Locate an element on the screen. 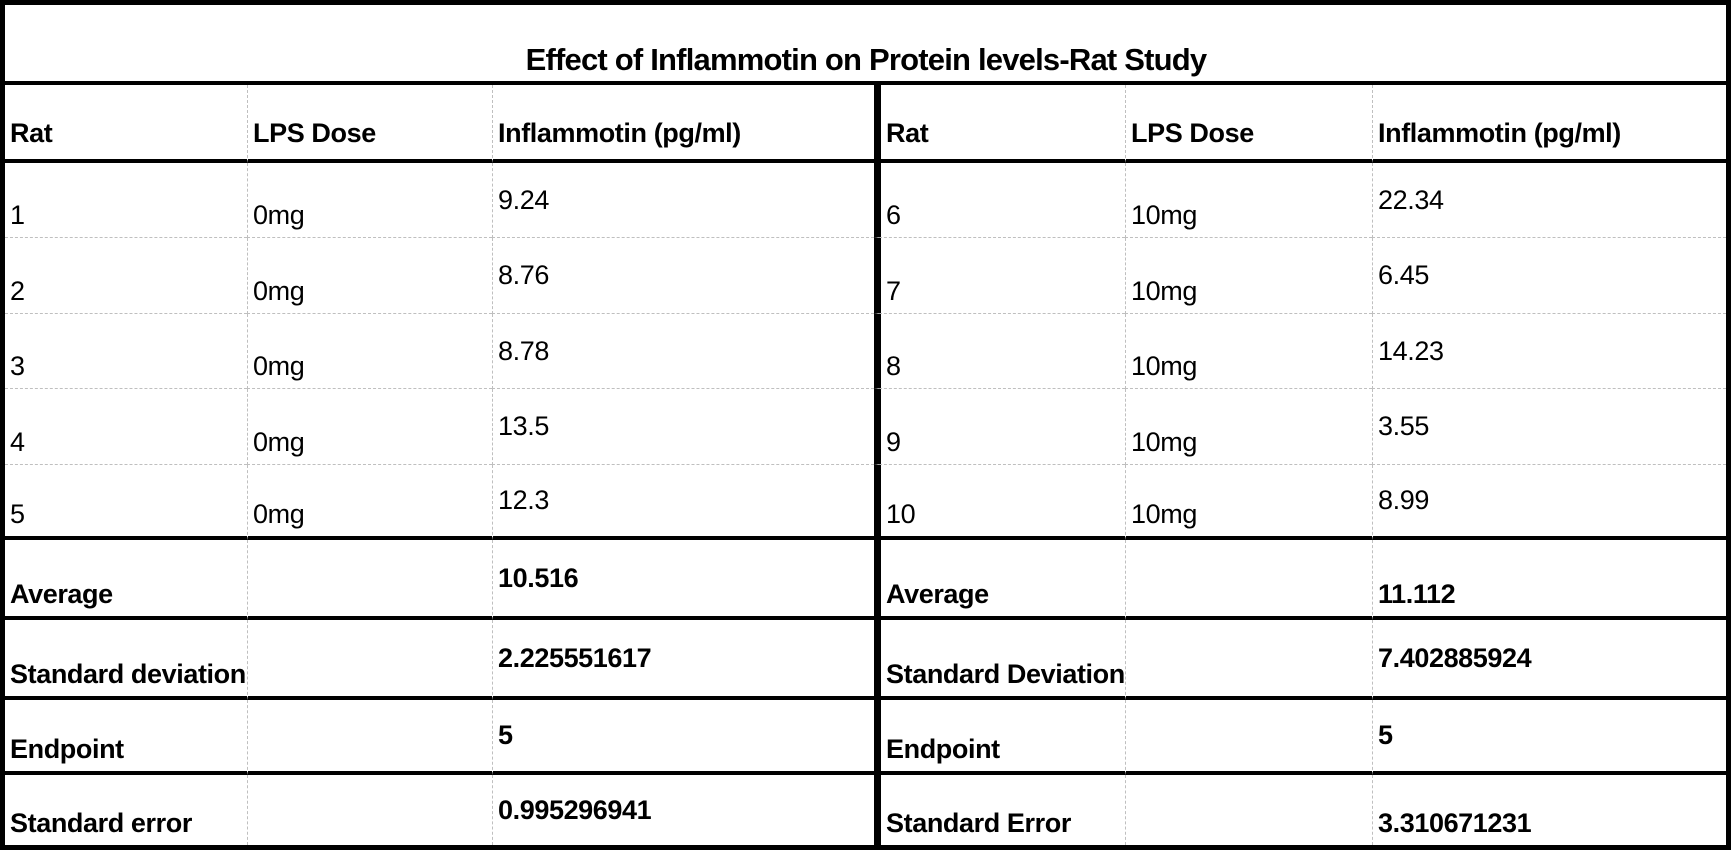 This screenshot has height=850, width=1731. summary-value-average: 11.112 is located at coordinates (1549, 580).